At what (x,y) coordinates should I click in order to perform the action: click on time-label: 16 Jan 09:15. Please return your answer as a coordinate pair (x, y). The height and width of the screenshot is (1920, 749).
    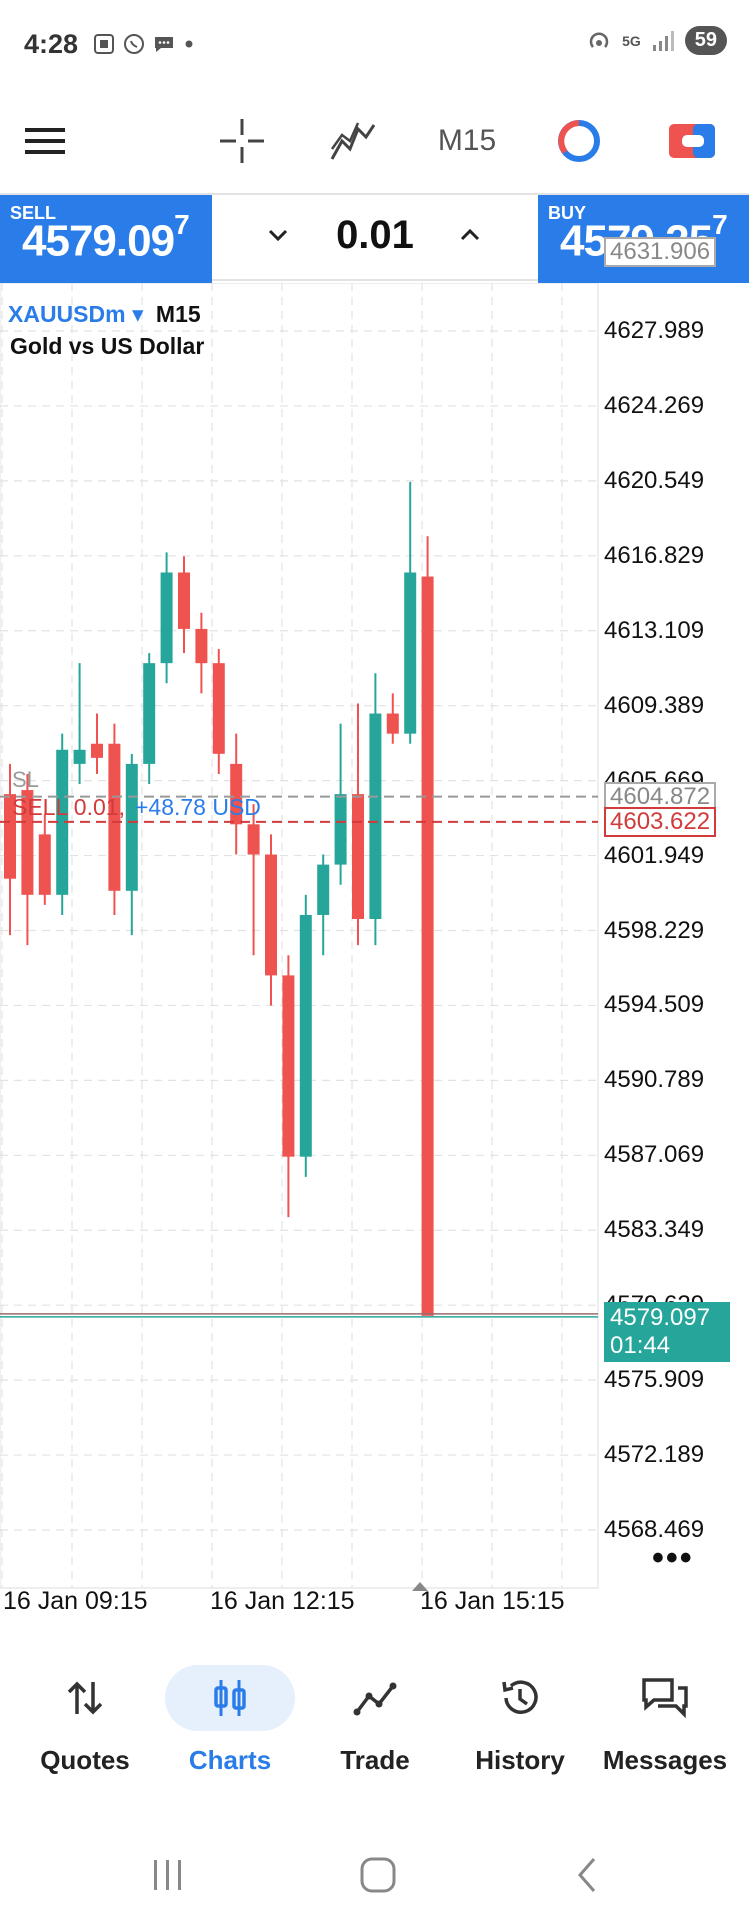
    Looking at the image, I should click on (75, 1601).